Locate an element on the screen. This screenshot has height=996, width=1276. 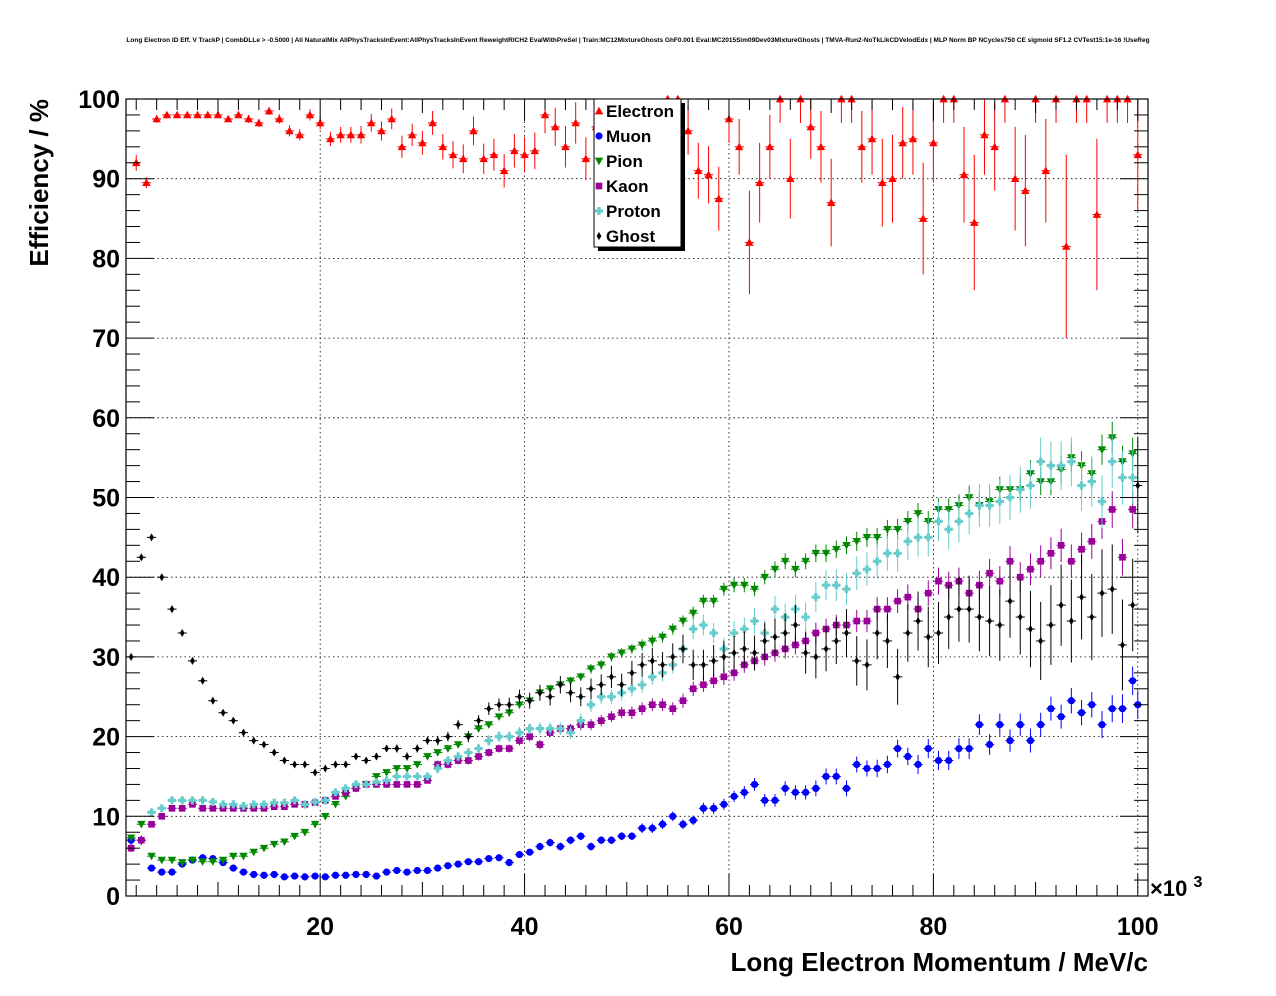
y-tick-label: 30 is located at coordinates (106, 658).